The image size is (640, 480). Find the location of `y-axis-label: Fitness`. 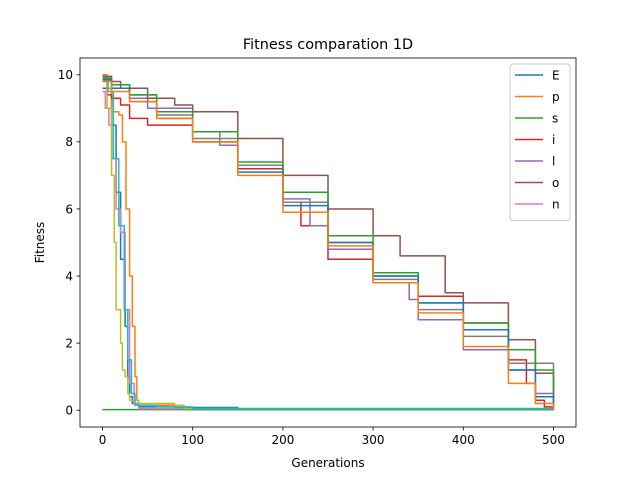

y-axis-label: Fitness is located at coordinates (40, 243).